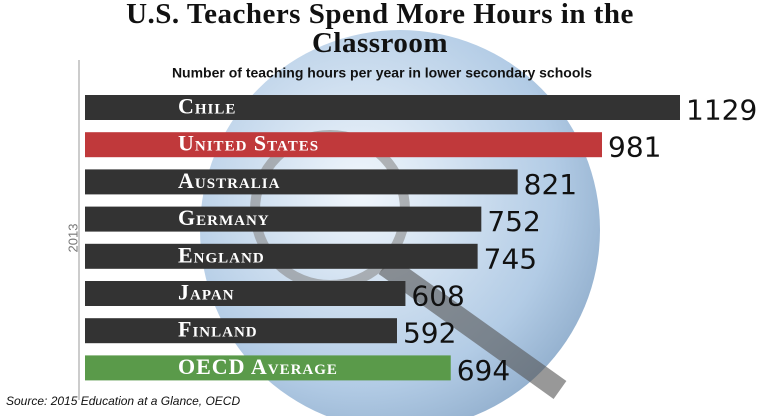 This screenshot has width=768, height=416. What do you see at coordinates (123, 401) in the screenshot?
I see `source: Source: 2015 Education at a Glance, OECD` at bounding box center [123, 401].